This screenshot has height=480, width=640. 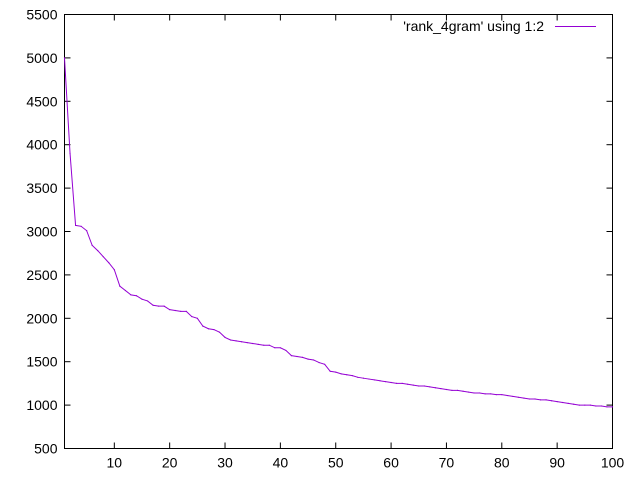 I want to click on x-tick-label: 100, so click(x=613, y=463).